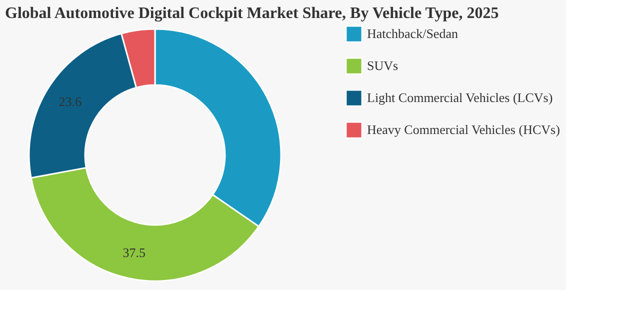  What do you see at coordinates (412, 33) in the screenshot?
I see `legend-label: Hatchback/Sedan` at bounding box center [412, 33].